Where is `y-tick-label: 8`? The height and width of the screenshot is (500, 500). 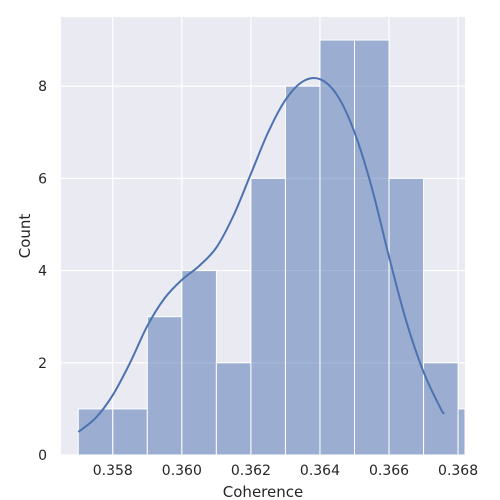 y-tick-label: 8 is located at coordinates (42, 87).